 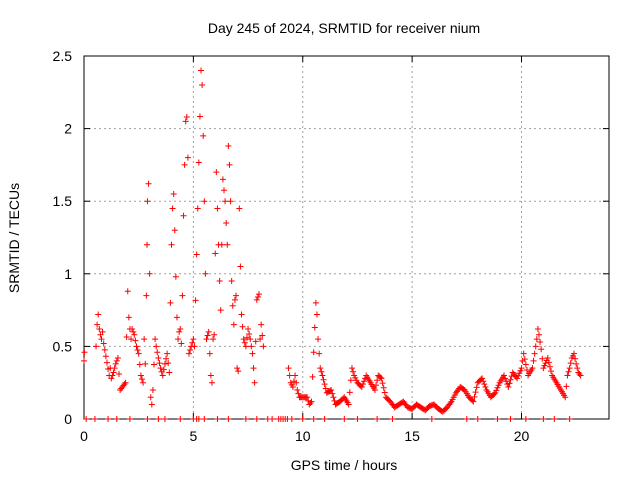 I want to click on x-tick-label: 0, so click(x=84, y=436).